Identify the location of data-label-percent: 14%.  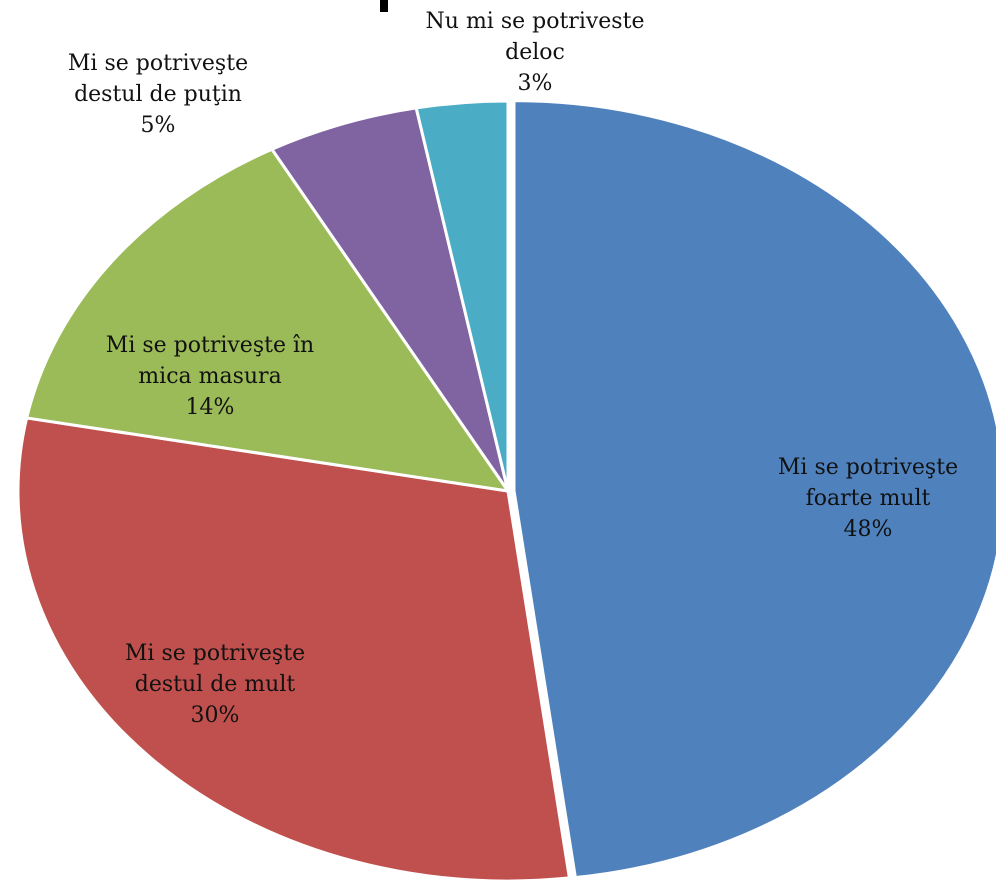
(210, 407).